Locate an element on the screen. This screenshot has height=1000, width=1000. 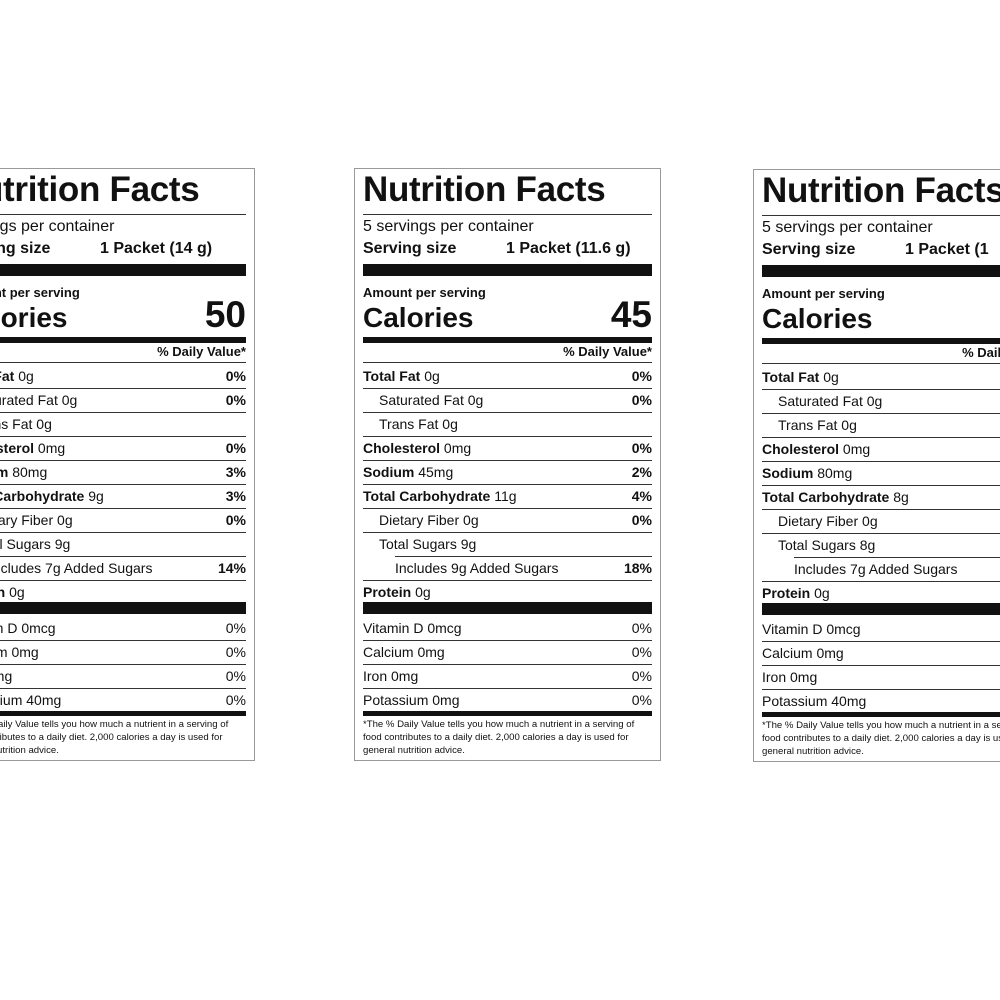
serving-size: 1 Packet (1 is located at coordinates (947, 249).